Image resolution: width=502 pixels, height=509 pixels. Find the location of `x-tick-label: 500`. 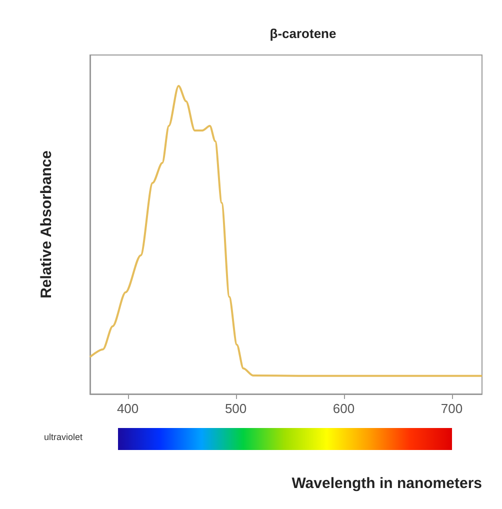

x-tick-label: 500 is located at coordinates (235, 408).